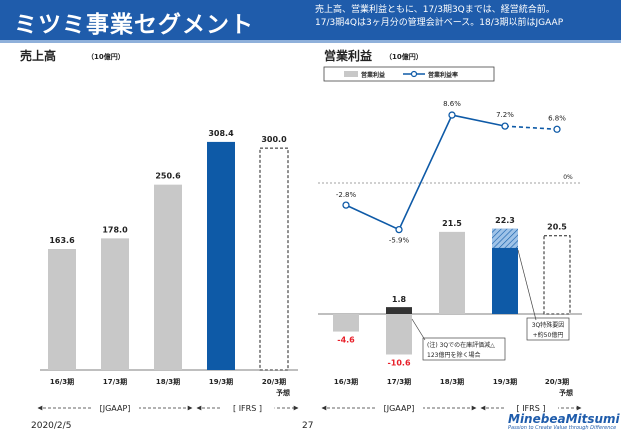  Describe the element at coordinates (283, 392) in the screenshot. I see `chart1-forecast-note: 予想` at that location.